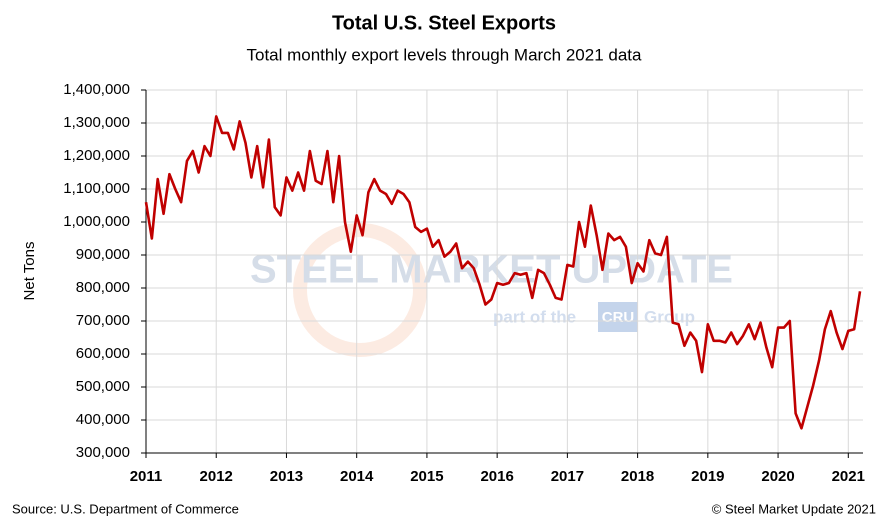  I want to click on y-tick-label: 1,300,000, so click(96, 122).